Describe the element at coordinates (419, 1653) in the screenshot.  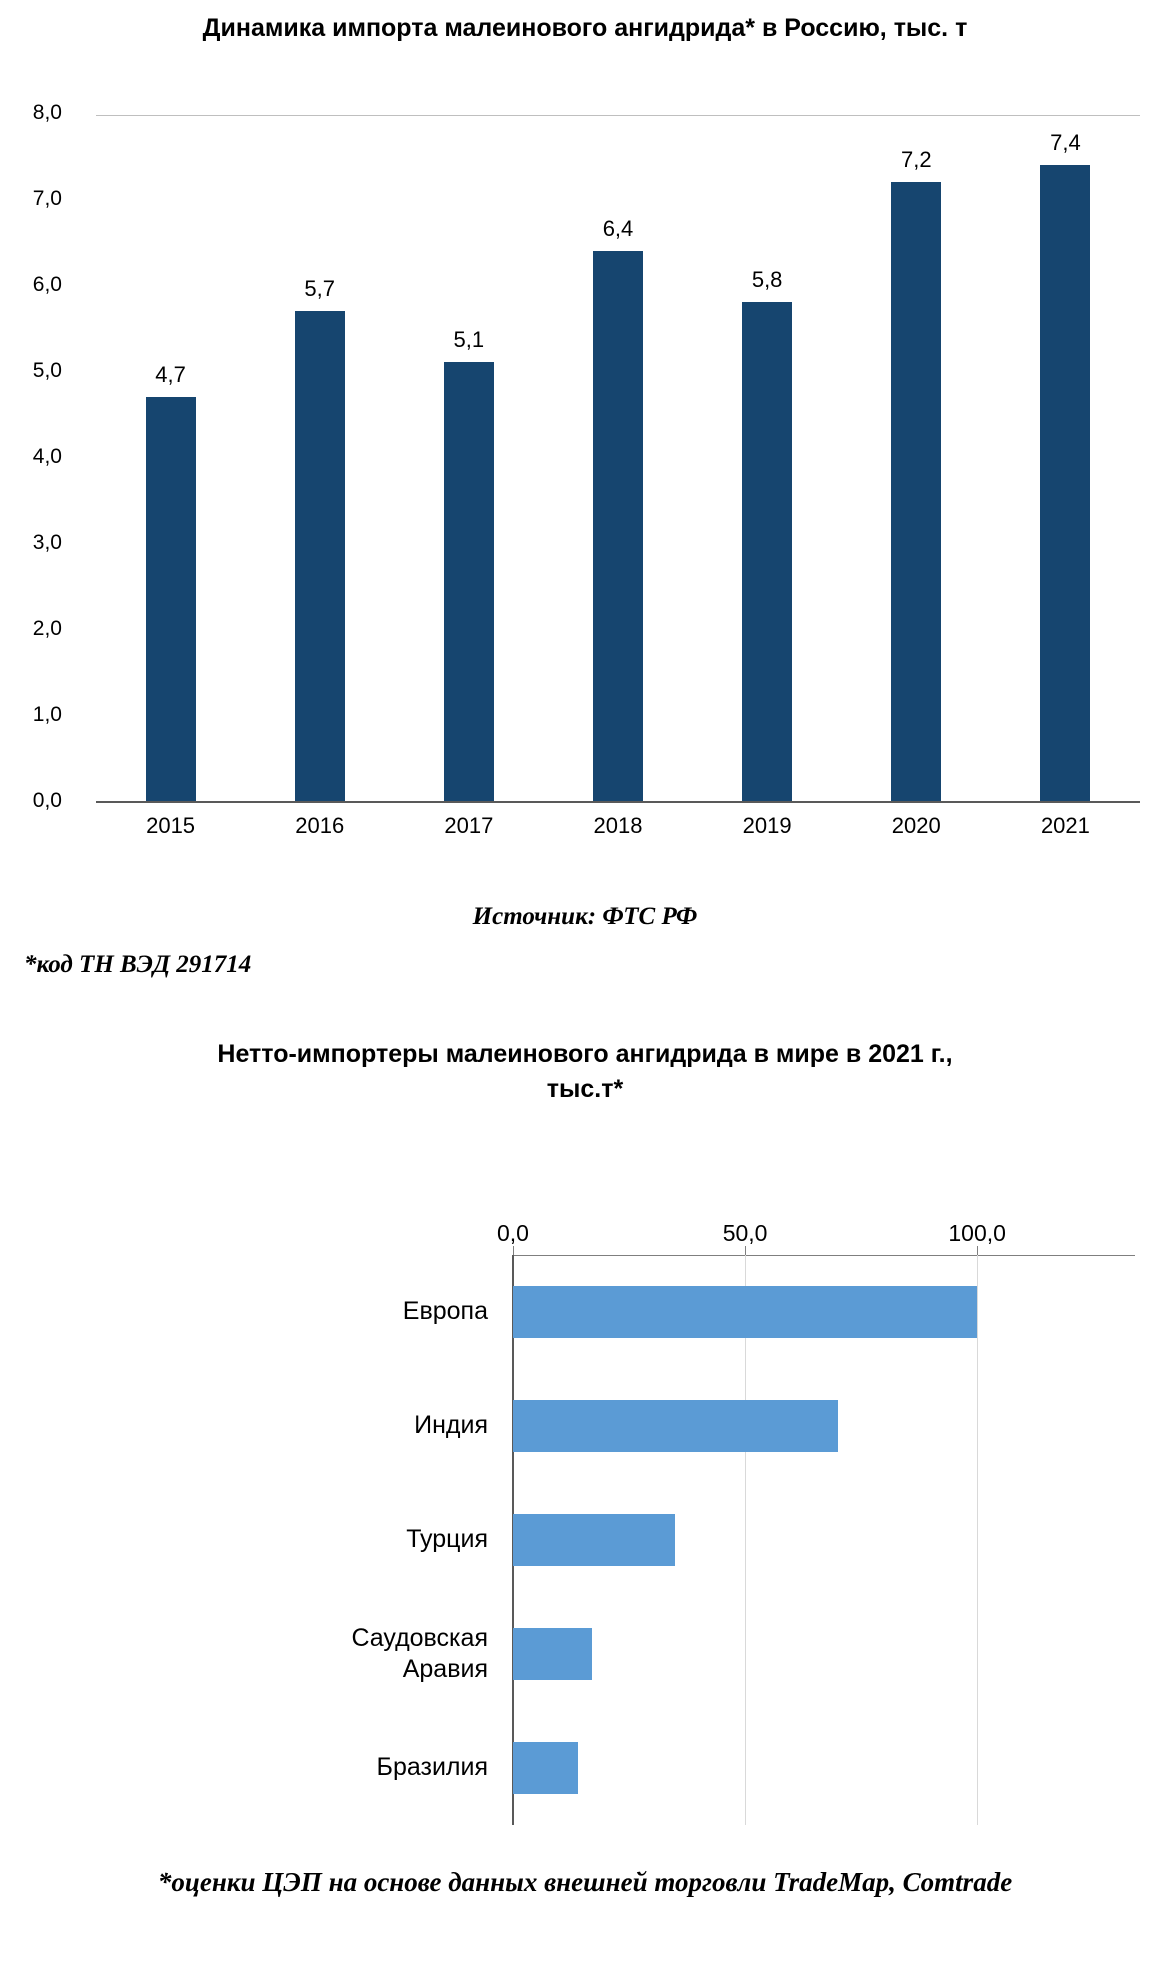
I see `category-label: Саудовская Аравия` at that location.